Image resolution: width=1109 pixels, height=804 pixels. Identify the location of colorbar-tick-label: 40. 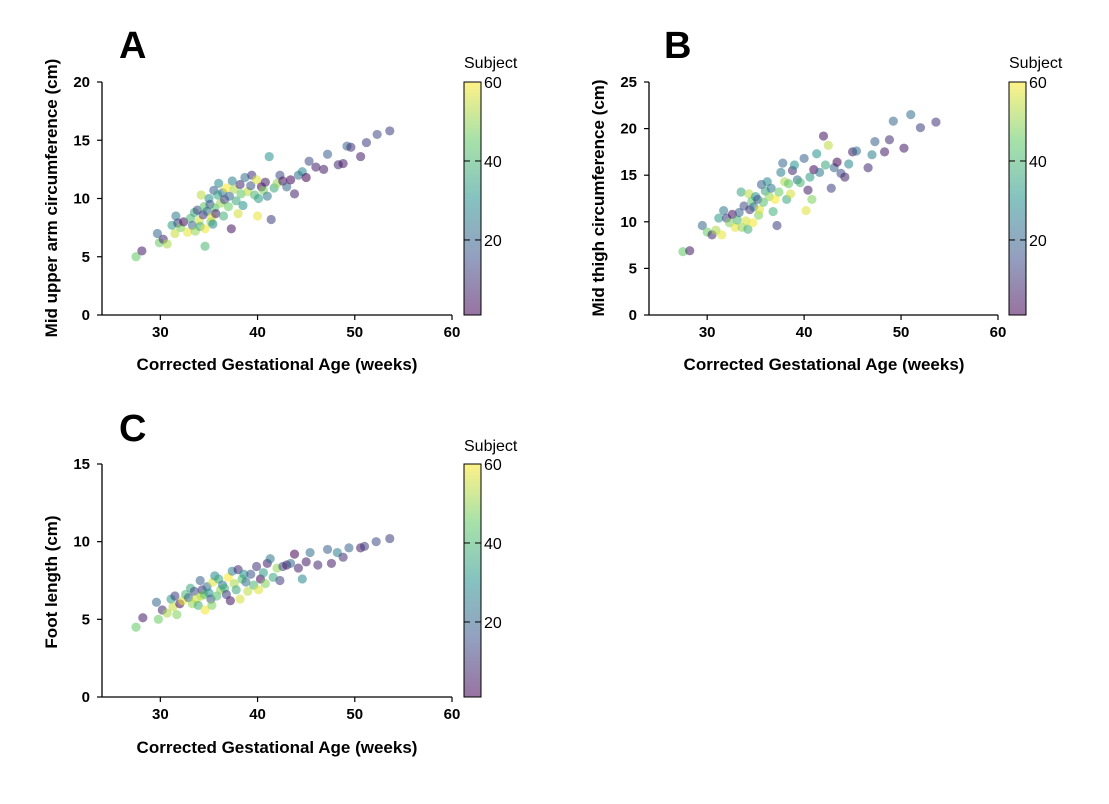
(493, 162).